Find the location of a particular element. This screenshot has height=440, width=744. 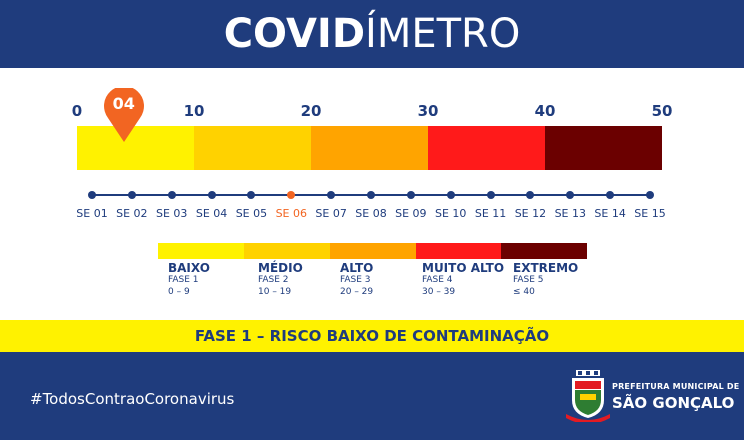

timeline-week-label: SE 03 is located at coordinates (171, 213).